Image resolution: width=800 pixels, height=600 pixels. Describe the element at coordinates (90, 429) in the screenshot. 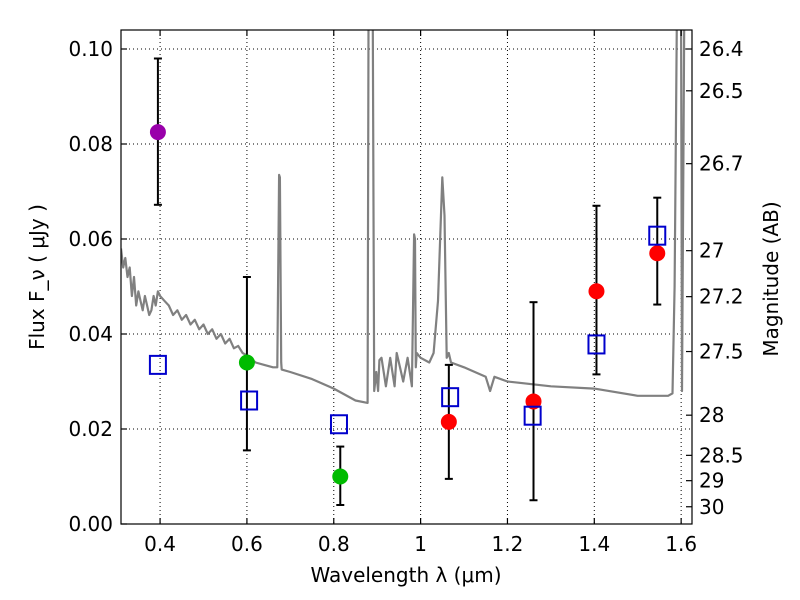

I see `y-tick-label: 0.02` at that location.